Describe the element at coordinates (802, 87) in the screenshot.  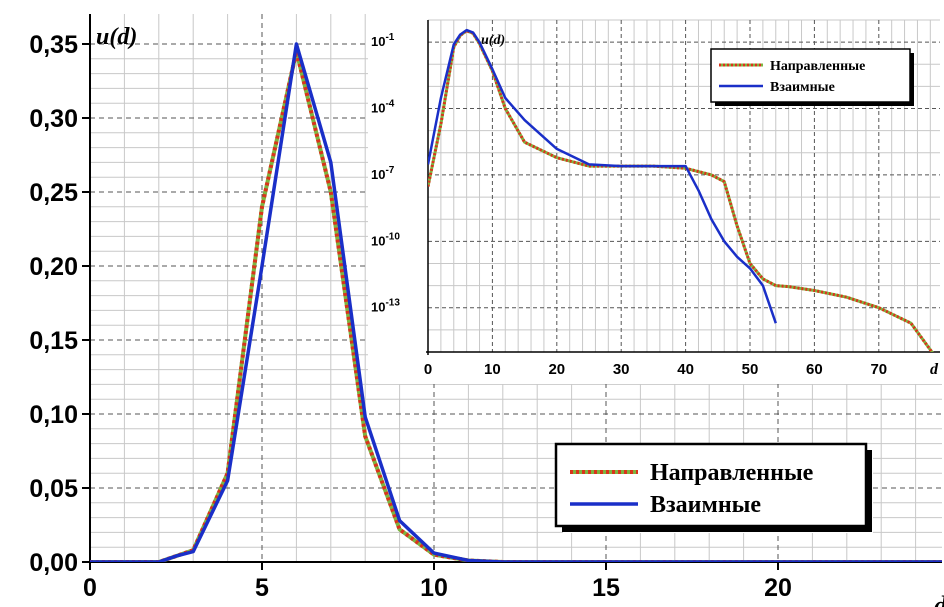
I see `inset-legend-label: Взаимные` at that location.